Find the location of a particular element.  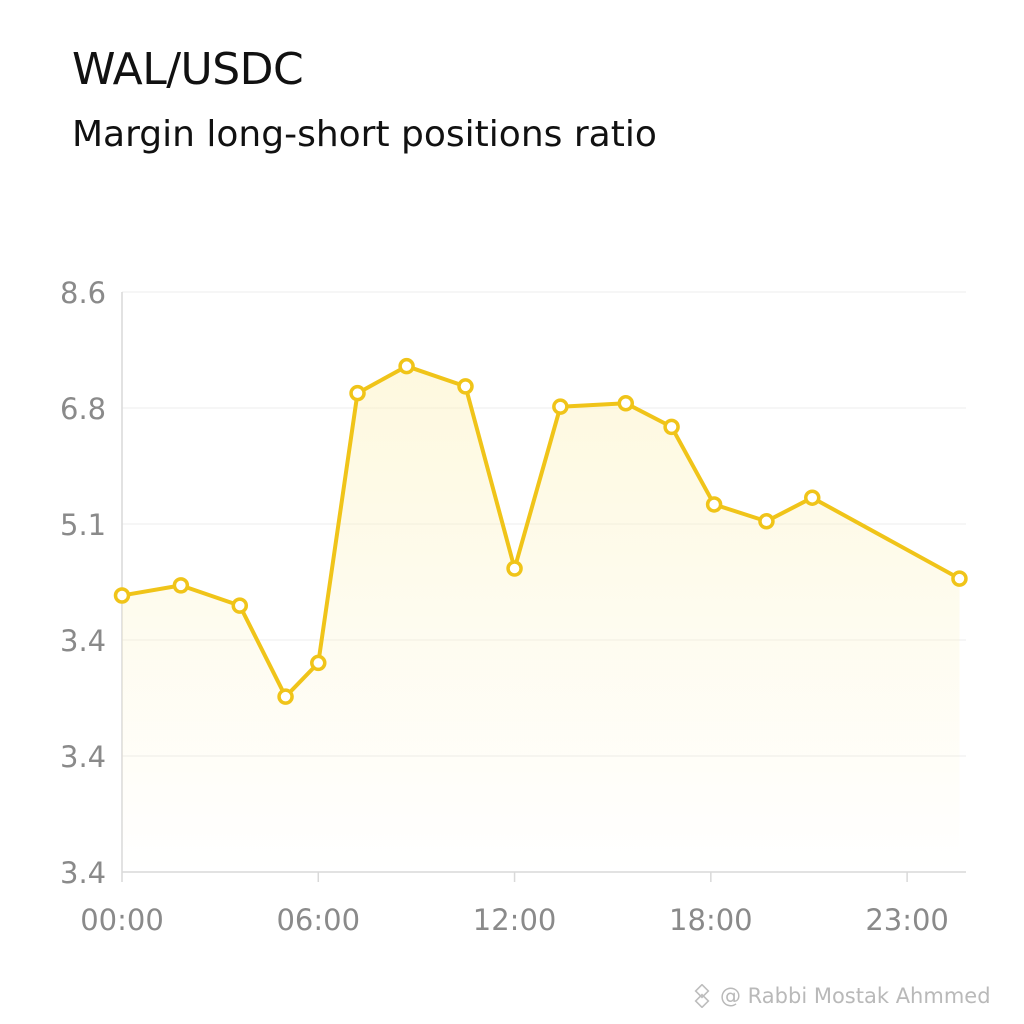

watermark-text: @ Rabbi Mostak Ahmmed is located at coordinates (855, 996).